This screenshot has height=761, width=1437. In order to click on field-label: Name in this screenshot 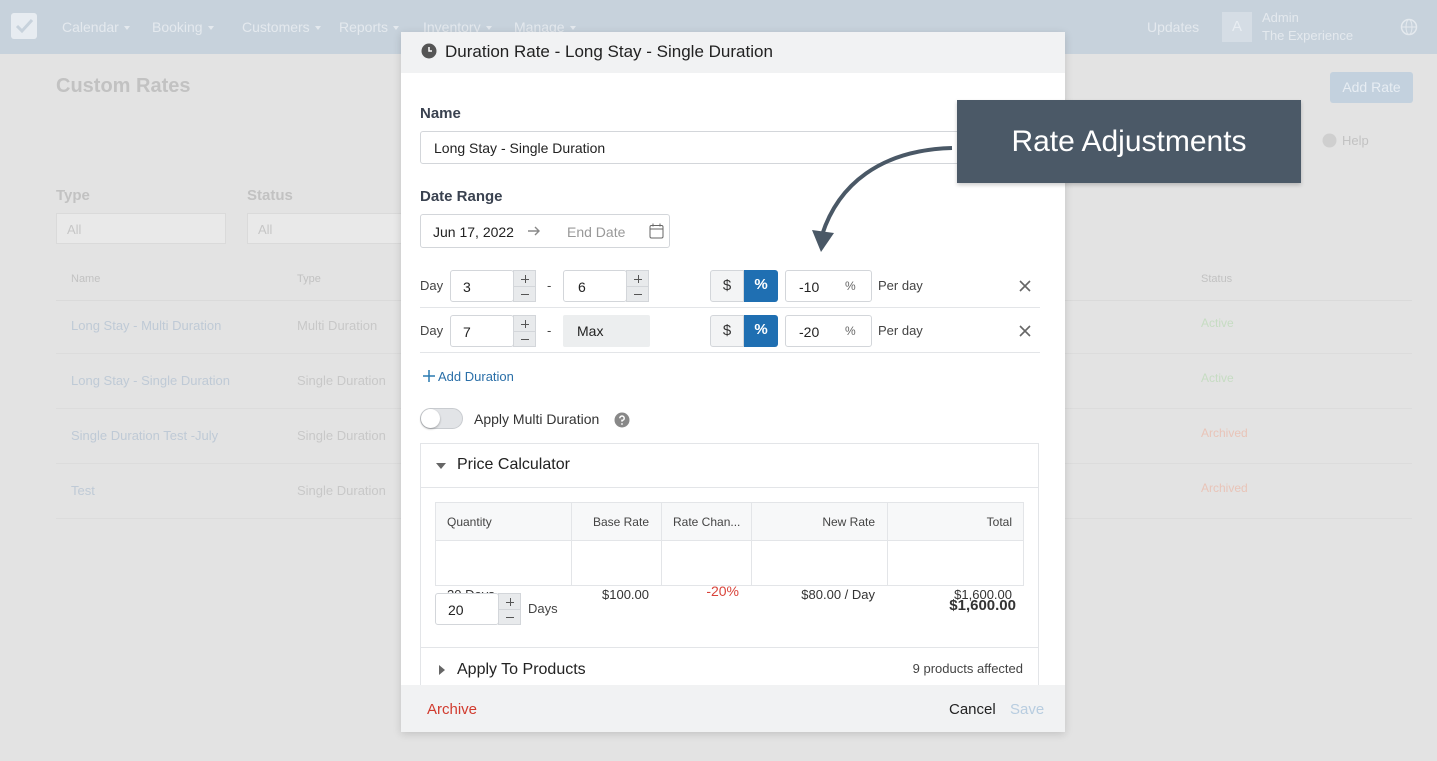, I will do `click(440, 113)`.